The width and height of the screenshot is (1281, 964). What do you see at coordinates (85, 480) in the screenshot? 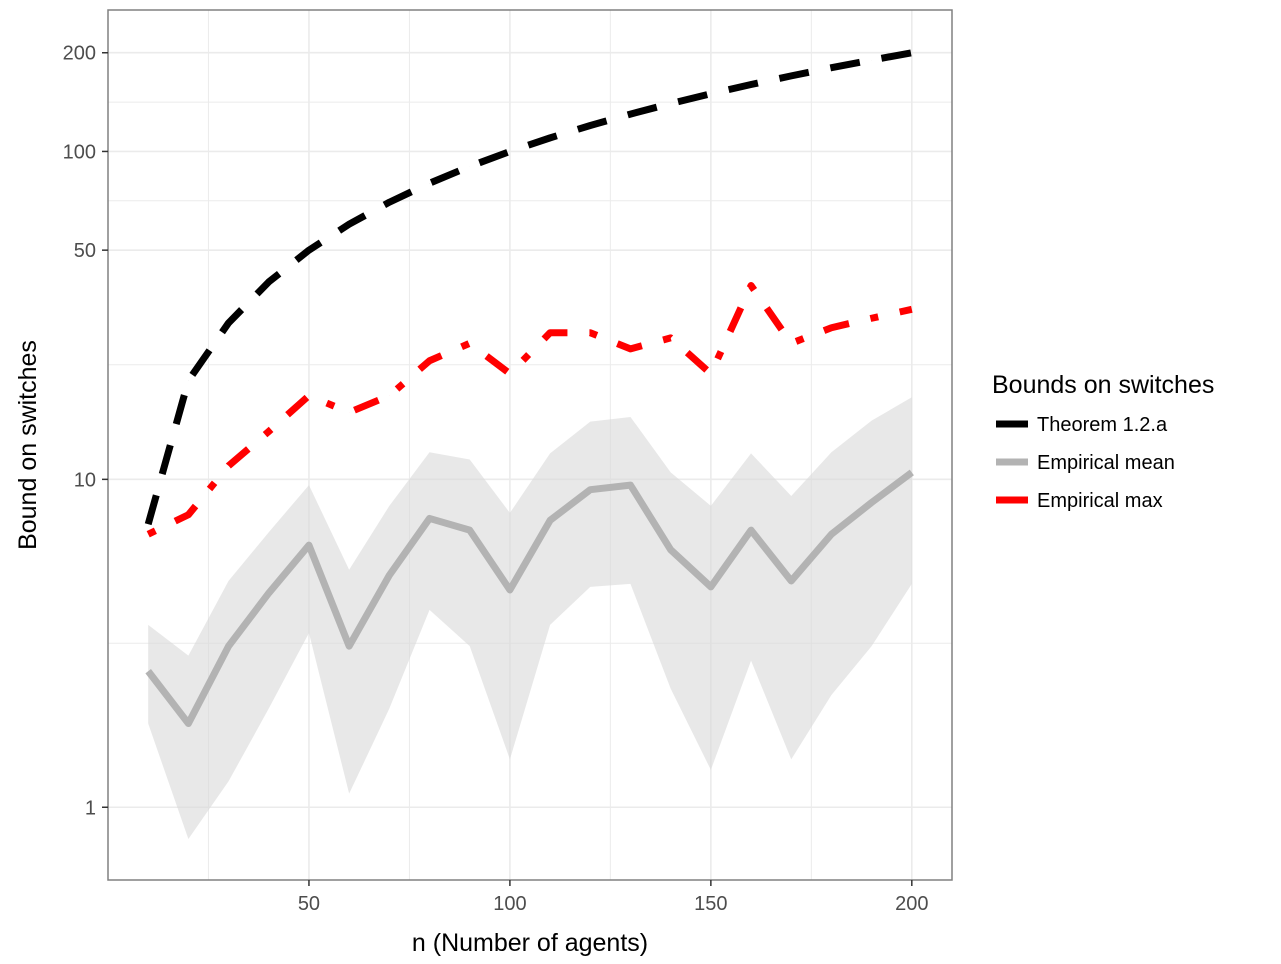
I see `y-tick-label: 10` at bounding box center [85, 480].